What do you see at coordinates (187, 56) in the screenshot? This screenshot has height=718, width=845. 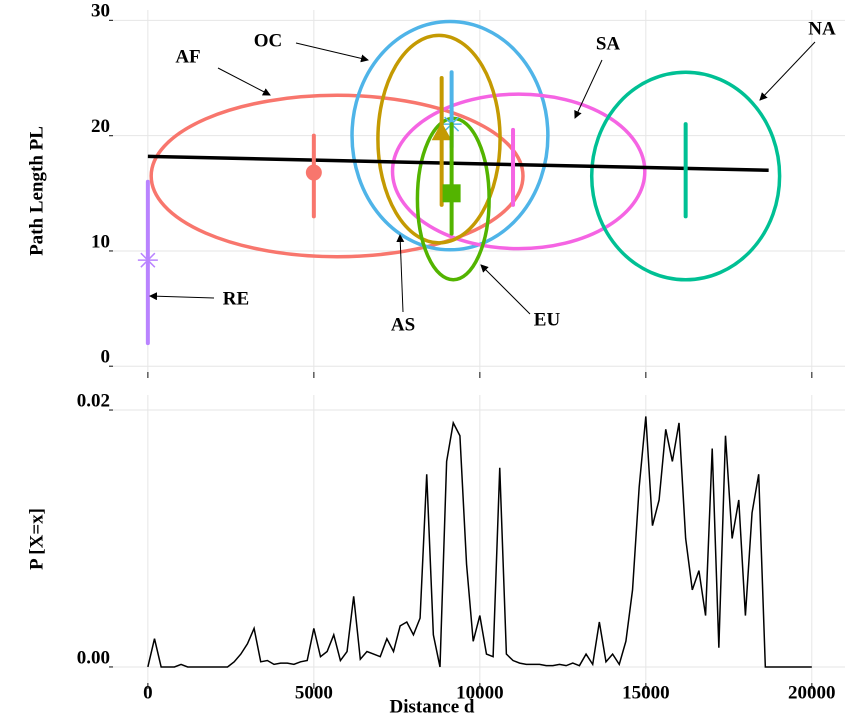 I see `annotation: AF` at bounding box center [187, 56].